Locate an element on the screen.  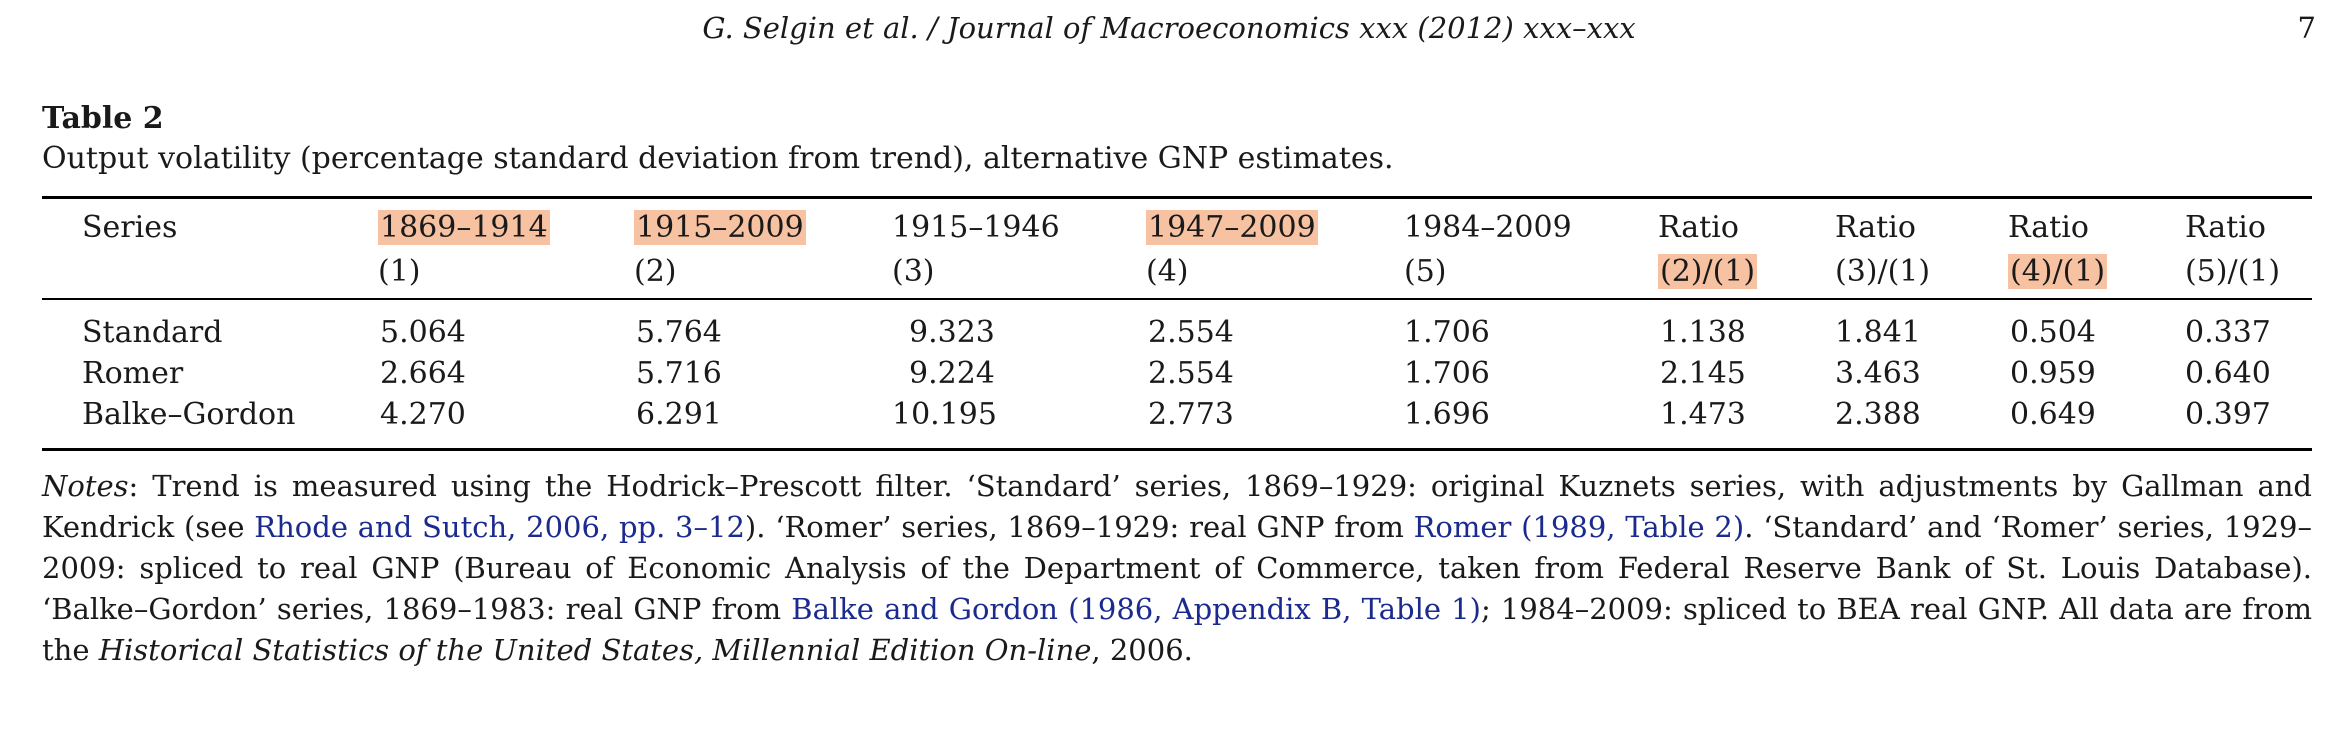
column-header-8-line2: (4)/(1) is located at coordinates (2058, 272).